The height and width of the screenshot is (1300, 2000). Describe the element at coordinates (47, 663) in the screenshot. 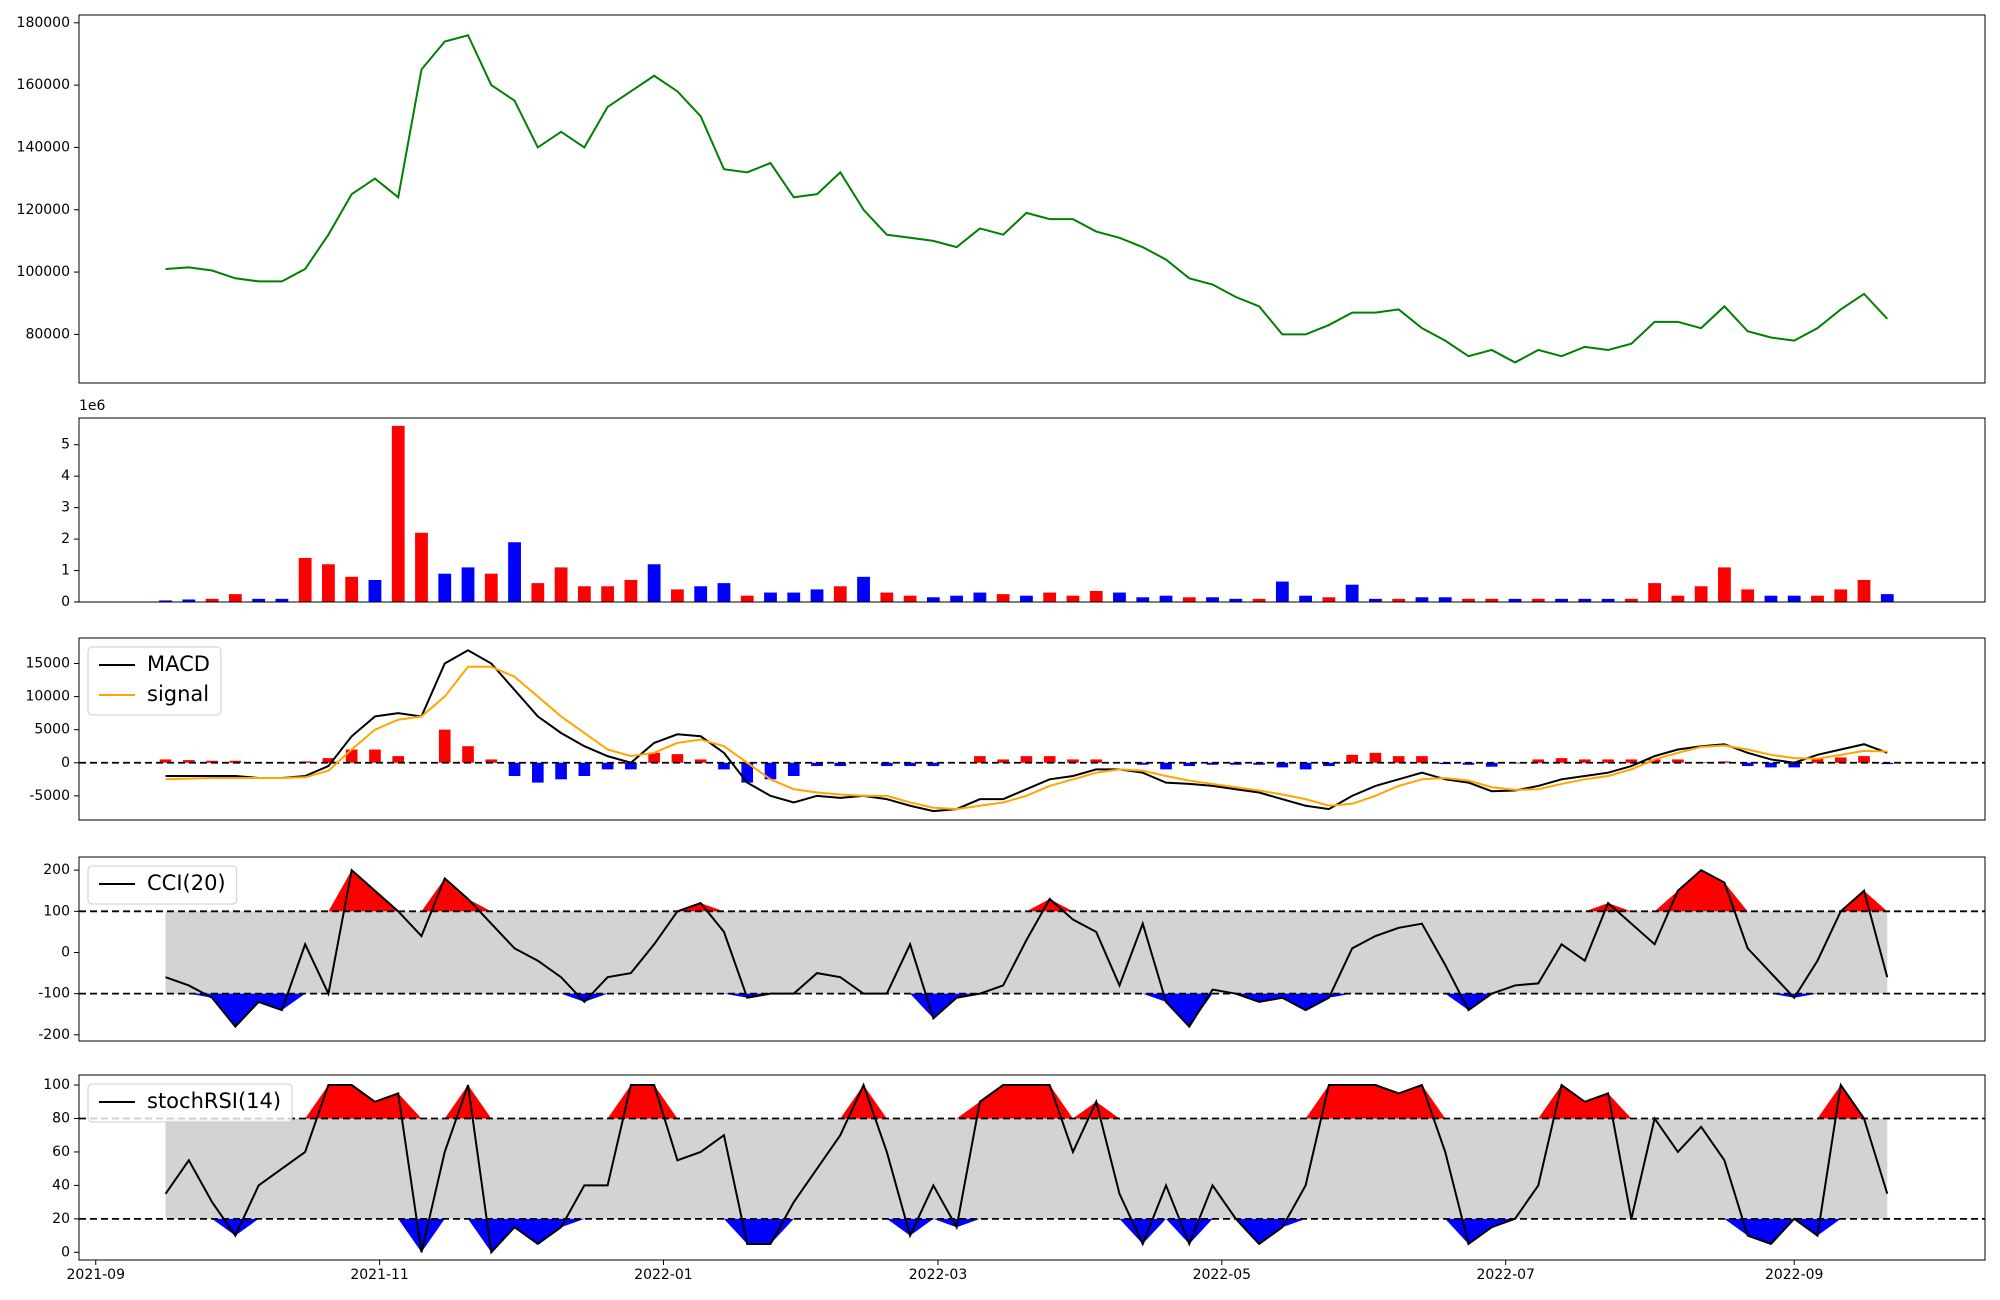

I see `y-tick-label: 15000` at that location.